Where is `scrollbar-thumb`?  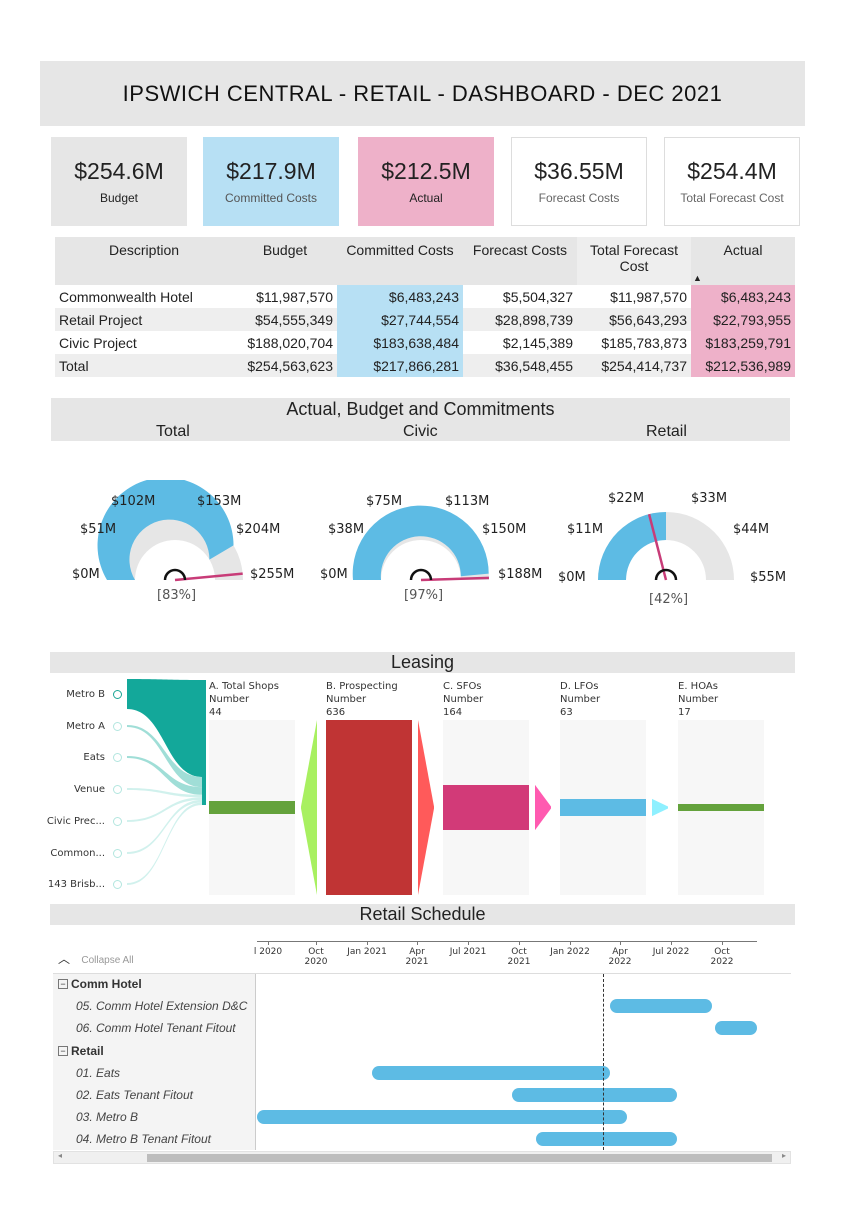 scrollbar-thumb is located at coordinates (459, 1158).